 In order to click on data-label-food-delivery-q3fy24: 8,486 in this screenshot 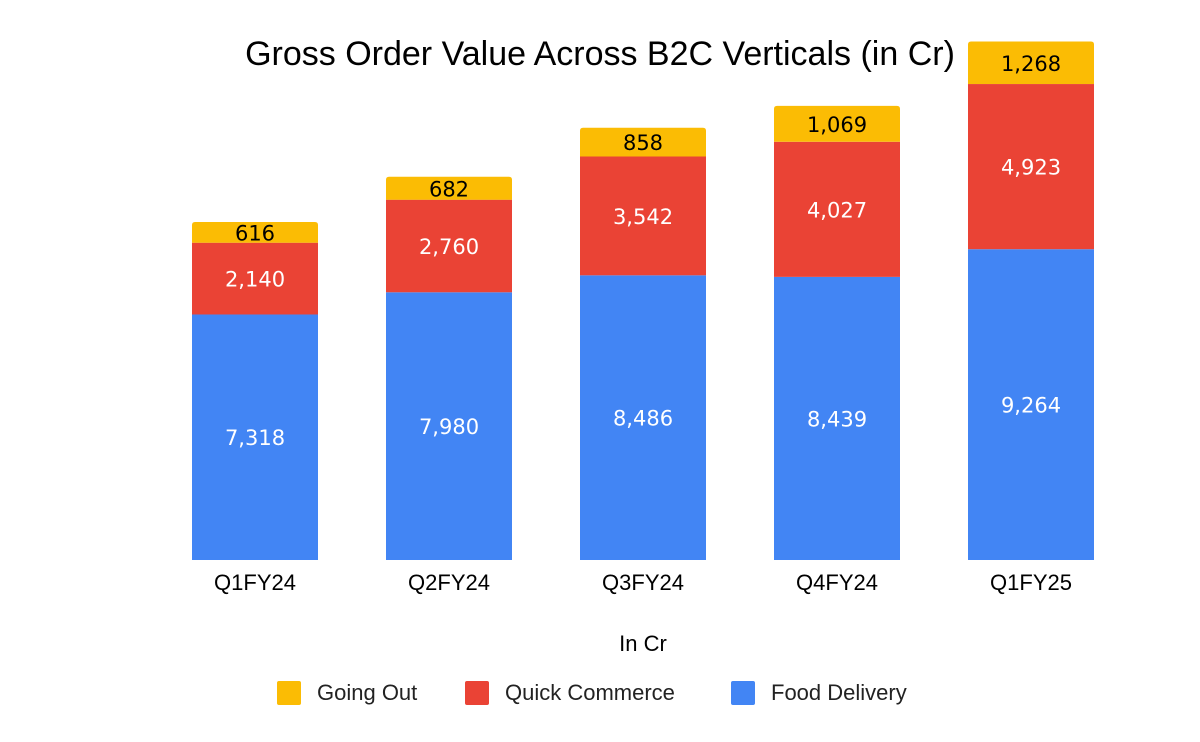, I will do `click(643, 419)`.